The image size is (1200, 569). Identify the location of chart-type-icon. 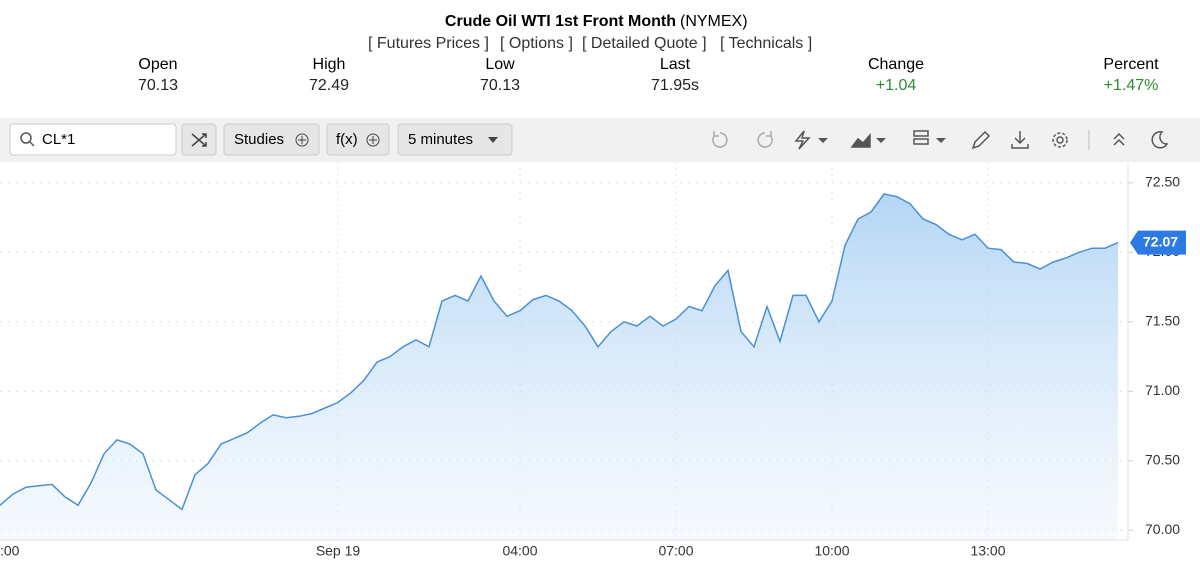
(860, 140).